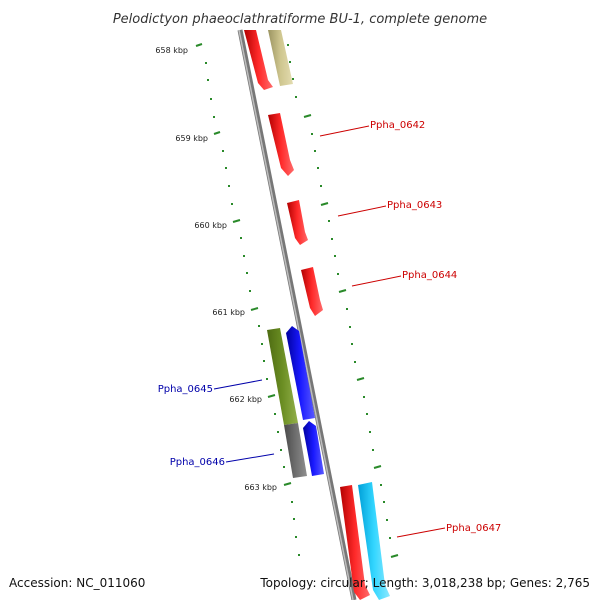 This screenshot has width=600, height=600. Describe the element at coordinates (473, 528) in the screenshot. I see `gene-label-ppha0647: Ppha_0647` at that location.